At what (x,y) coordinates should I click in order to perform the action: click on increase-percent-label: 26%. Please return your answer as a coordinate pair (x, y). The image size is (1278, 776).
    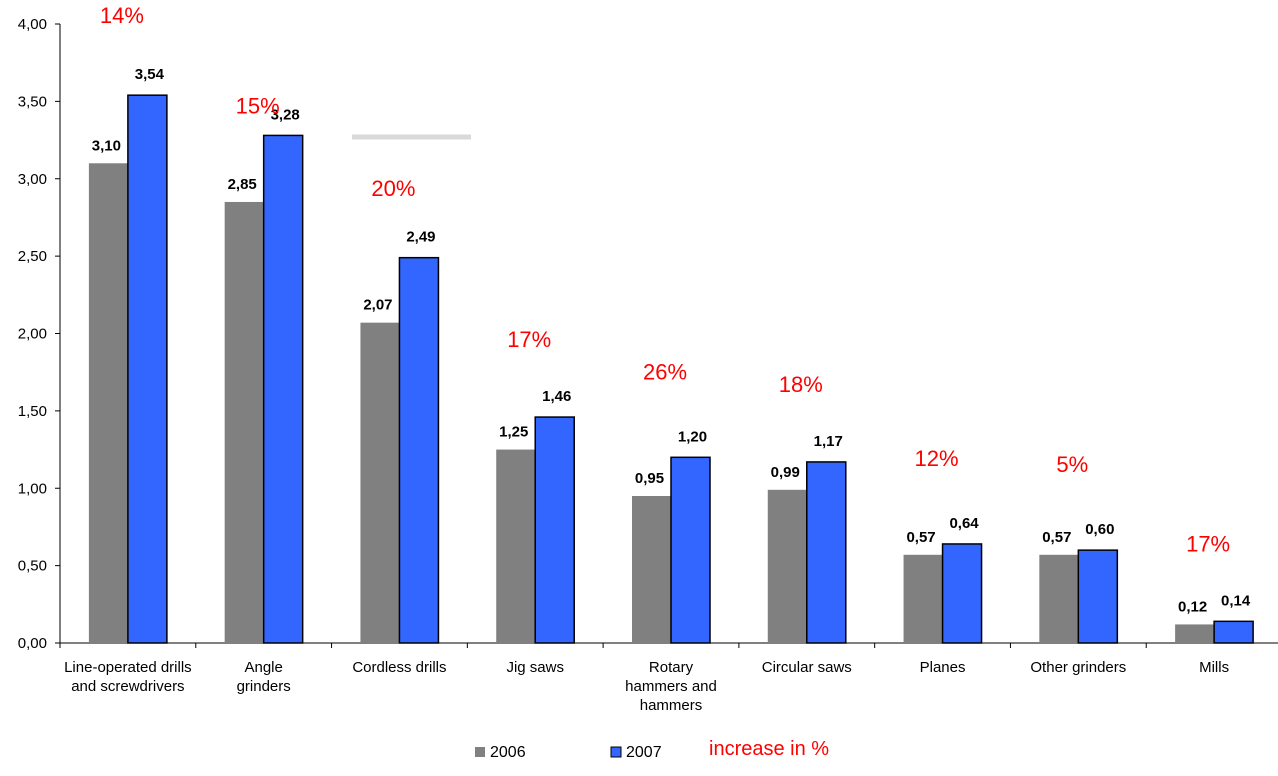
    Looking at the image, I should click on (665, 371).